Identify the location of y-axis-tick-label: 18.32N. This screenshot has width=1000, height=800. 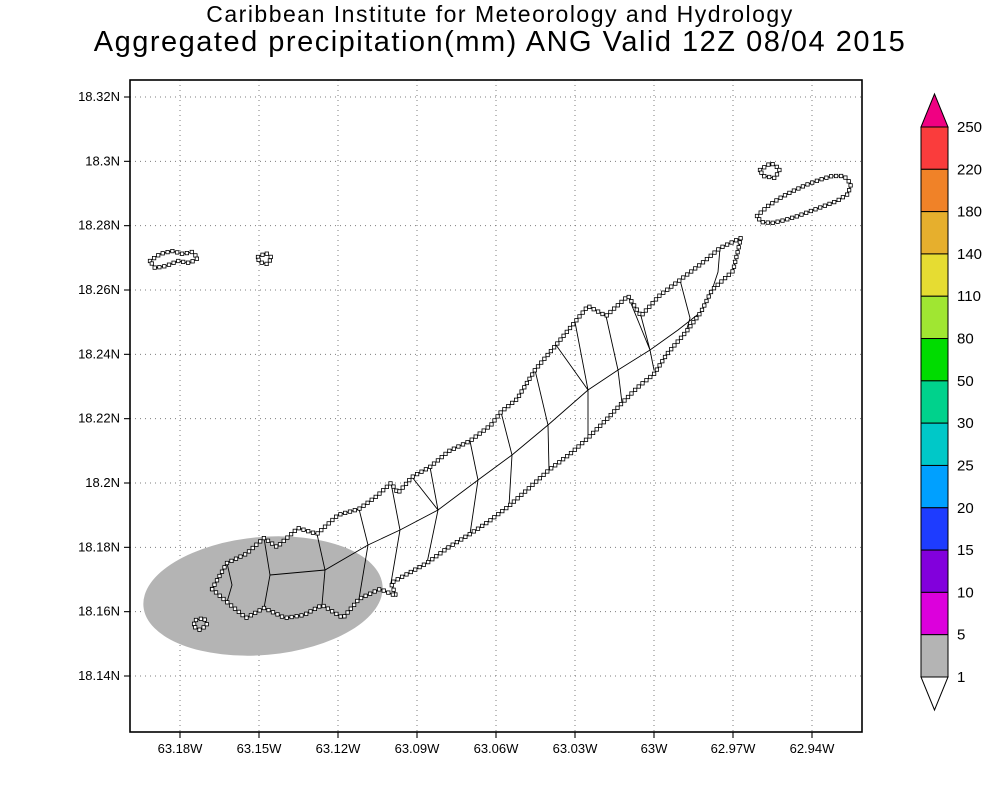
(99, 96).